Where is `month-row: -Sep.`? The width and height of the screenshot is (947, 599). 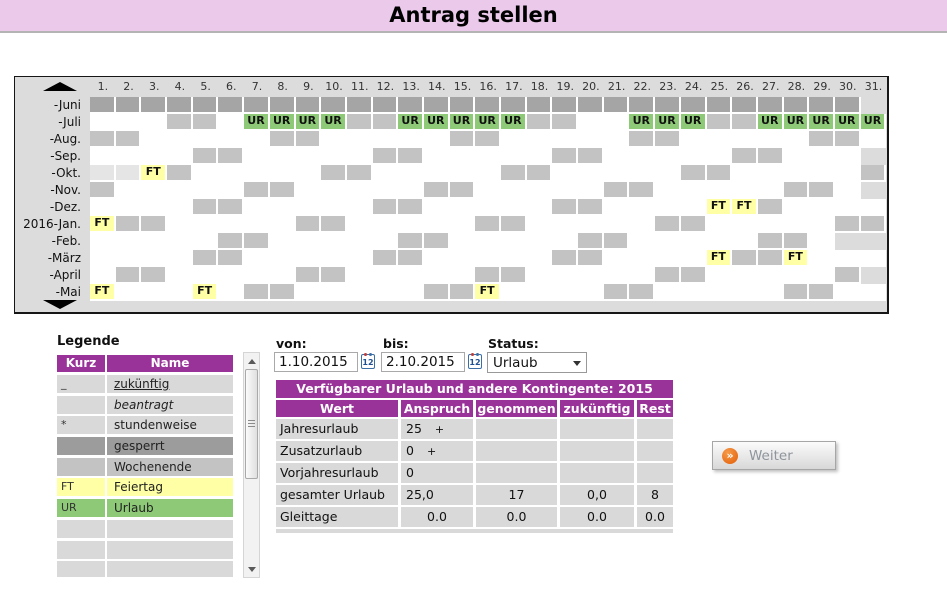
month-row: -Sep. is located at coordinates (451, 156).